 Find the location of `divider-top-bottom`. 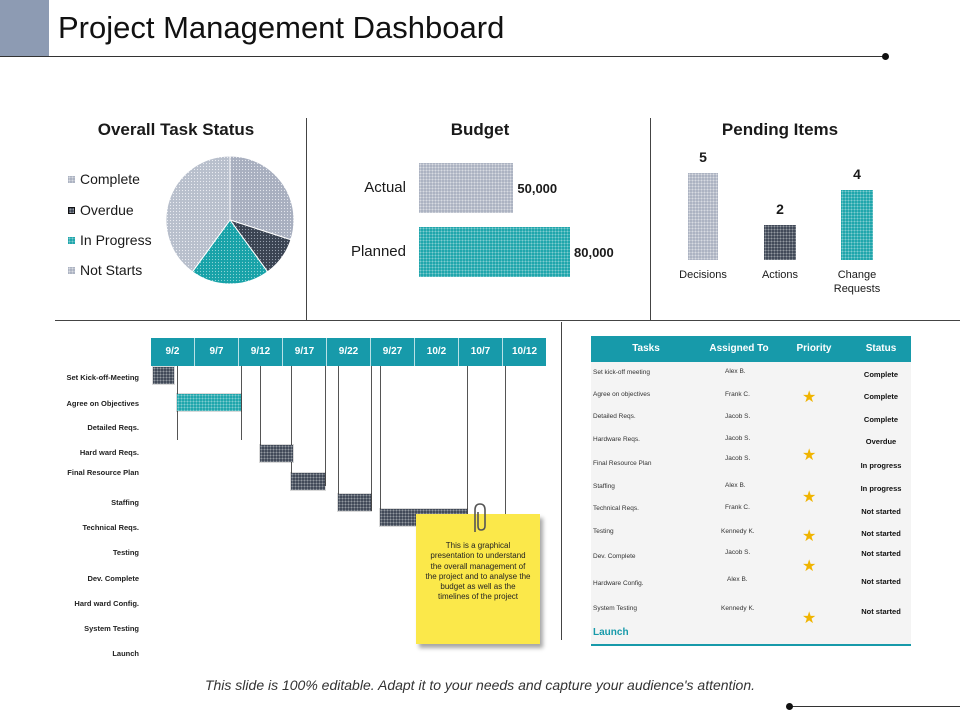

divider-top-bottom is located at coordinates (507, 320).